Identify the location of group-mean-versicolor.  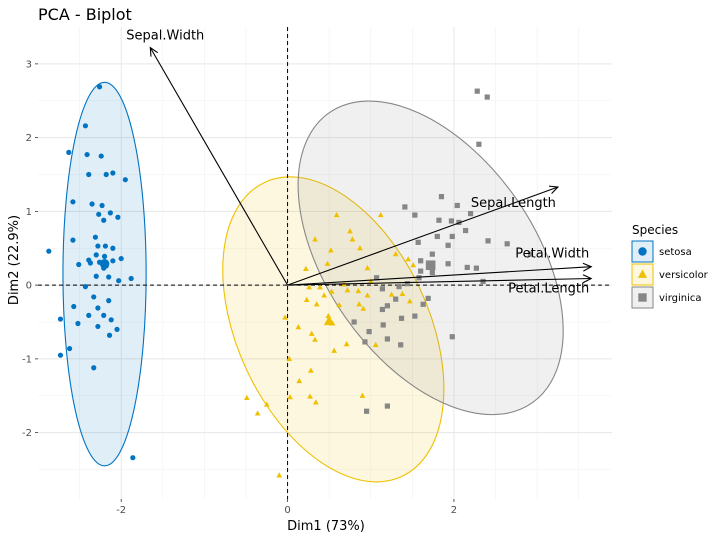
(329, 320).